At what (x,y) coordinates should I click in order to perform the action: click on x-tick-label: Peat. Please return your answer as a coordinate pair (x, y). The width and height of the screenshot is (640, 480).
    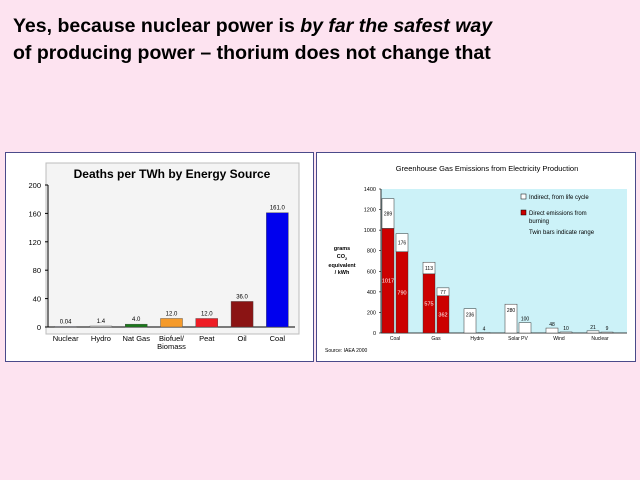
    Looking at the image, I should click on (207, 338).